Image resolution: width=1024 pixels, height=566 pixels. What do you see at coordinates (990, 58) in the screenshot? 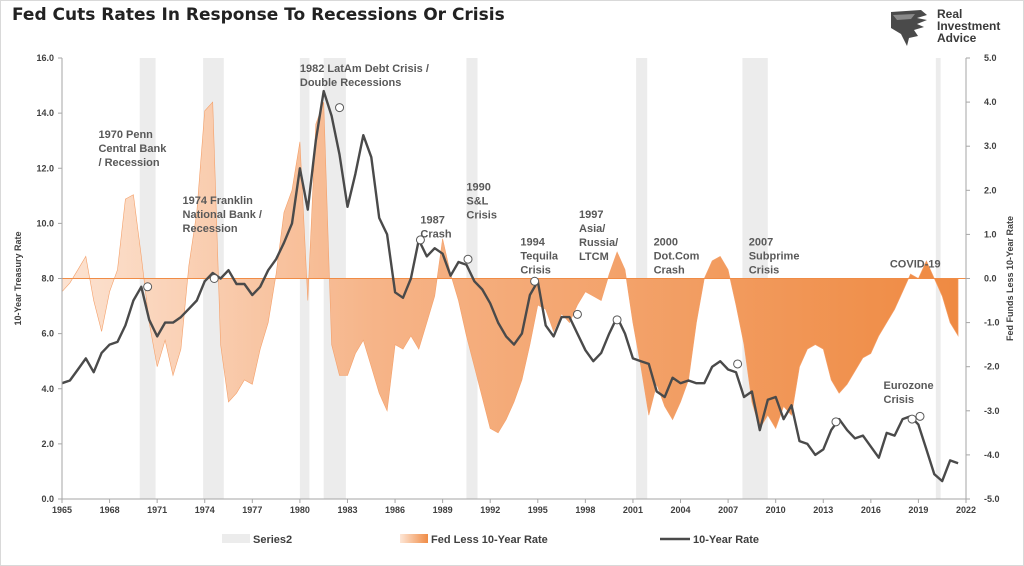
I see `y2-tick-label: 5.0` at bounding box center [990, 58].